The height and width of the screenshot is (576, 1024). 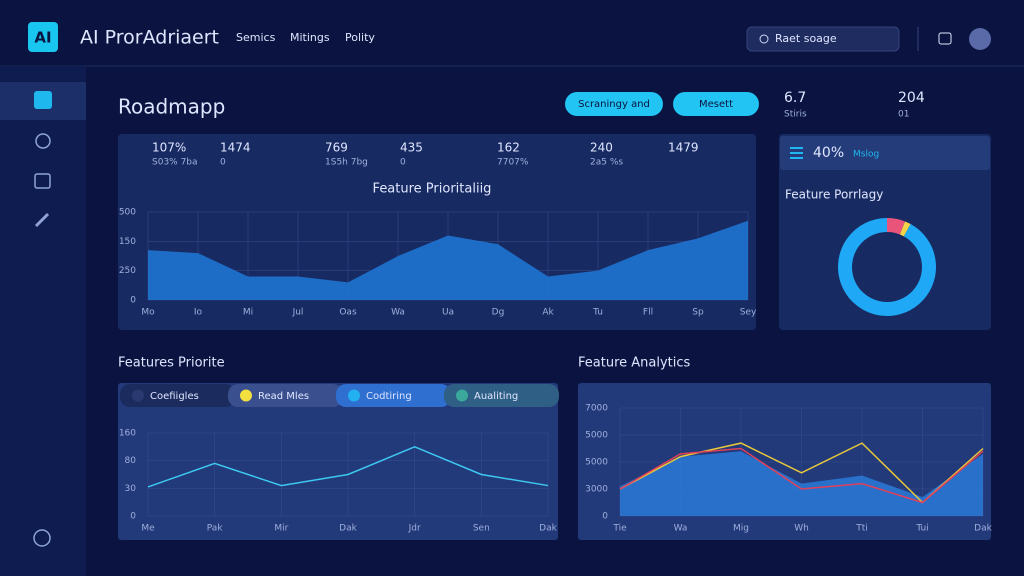 What do you see at coordinates (980, 39) in the screenshot?
I see `avatar` at bounding box center [980, 39].